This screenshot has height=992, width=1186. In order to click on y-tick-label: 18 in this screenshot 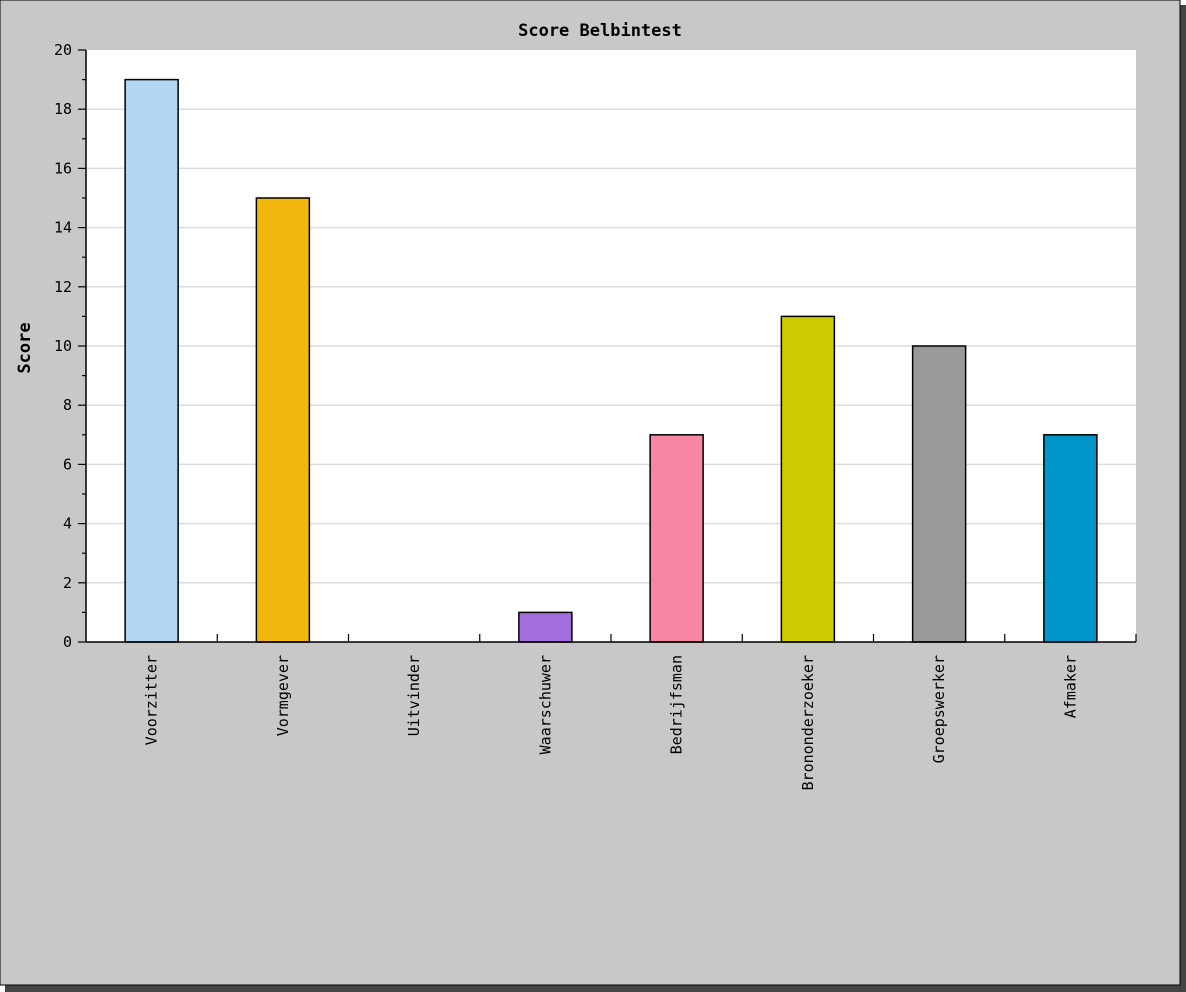, I will do `click(63, 109)`.